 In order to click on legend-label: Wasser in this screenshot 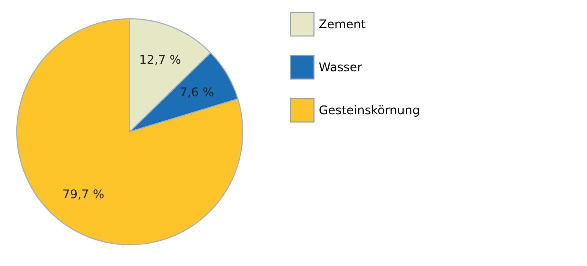, I will do `click(340, 67)`.